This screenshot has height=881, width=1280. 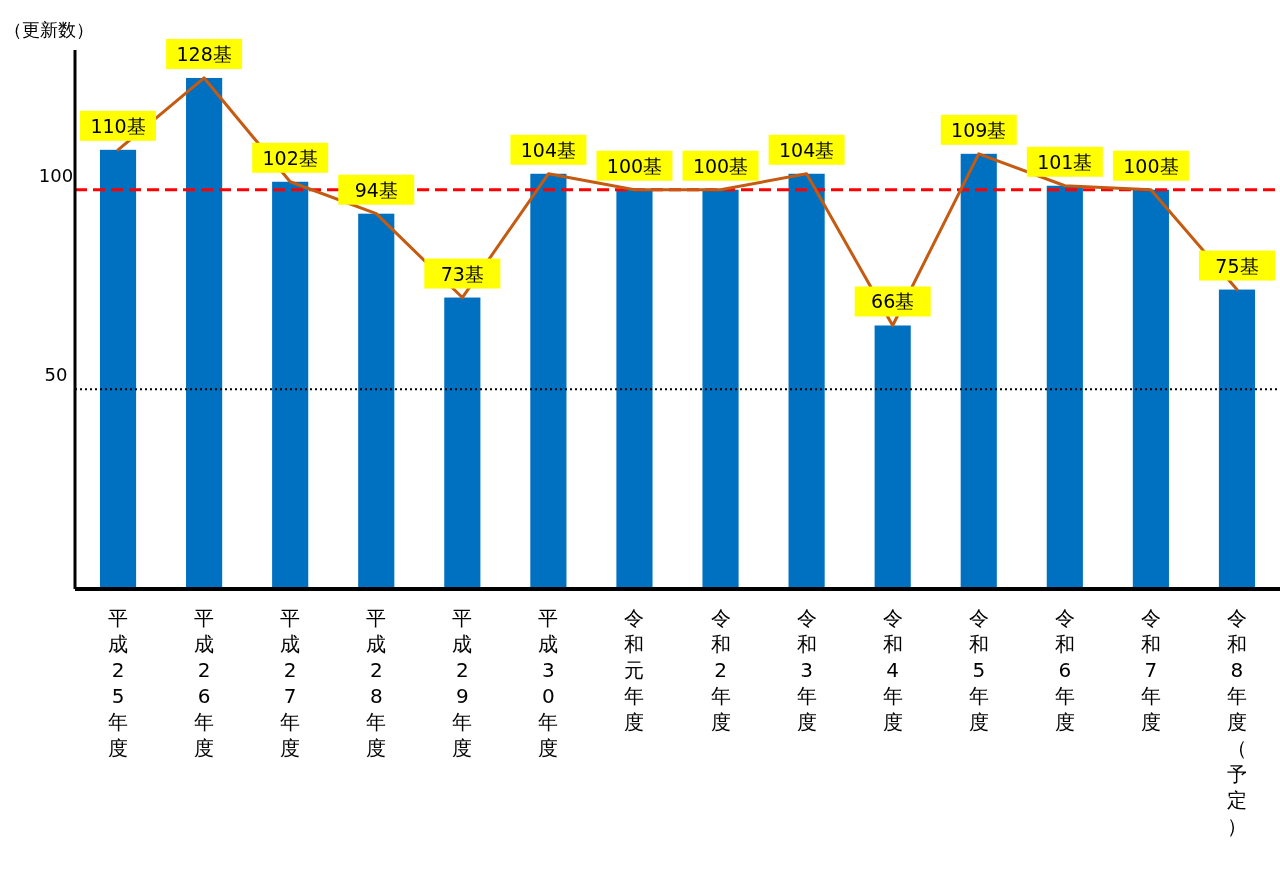 I want to click on y-tick-label: 100, so click(x=56, y=175).